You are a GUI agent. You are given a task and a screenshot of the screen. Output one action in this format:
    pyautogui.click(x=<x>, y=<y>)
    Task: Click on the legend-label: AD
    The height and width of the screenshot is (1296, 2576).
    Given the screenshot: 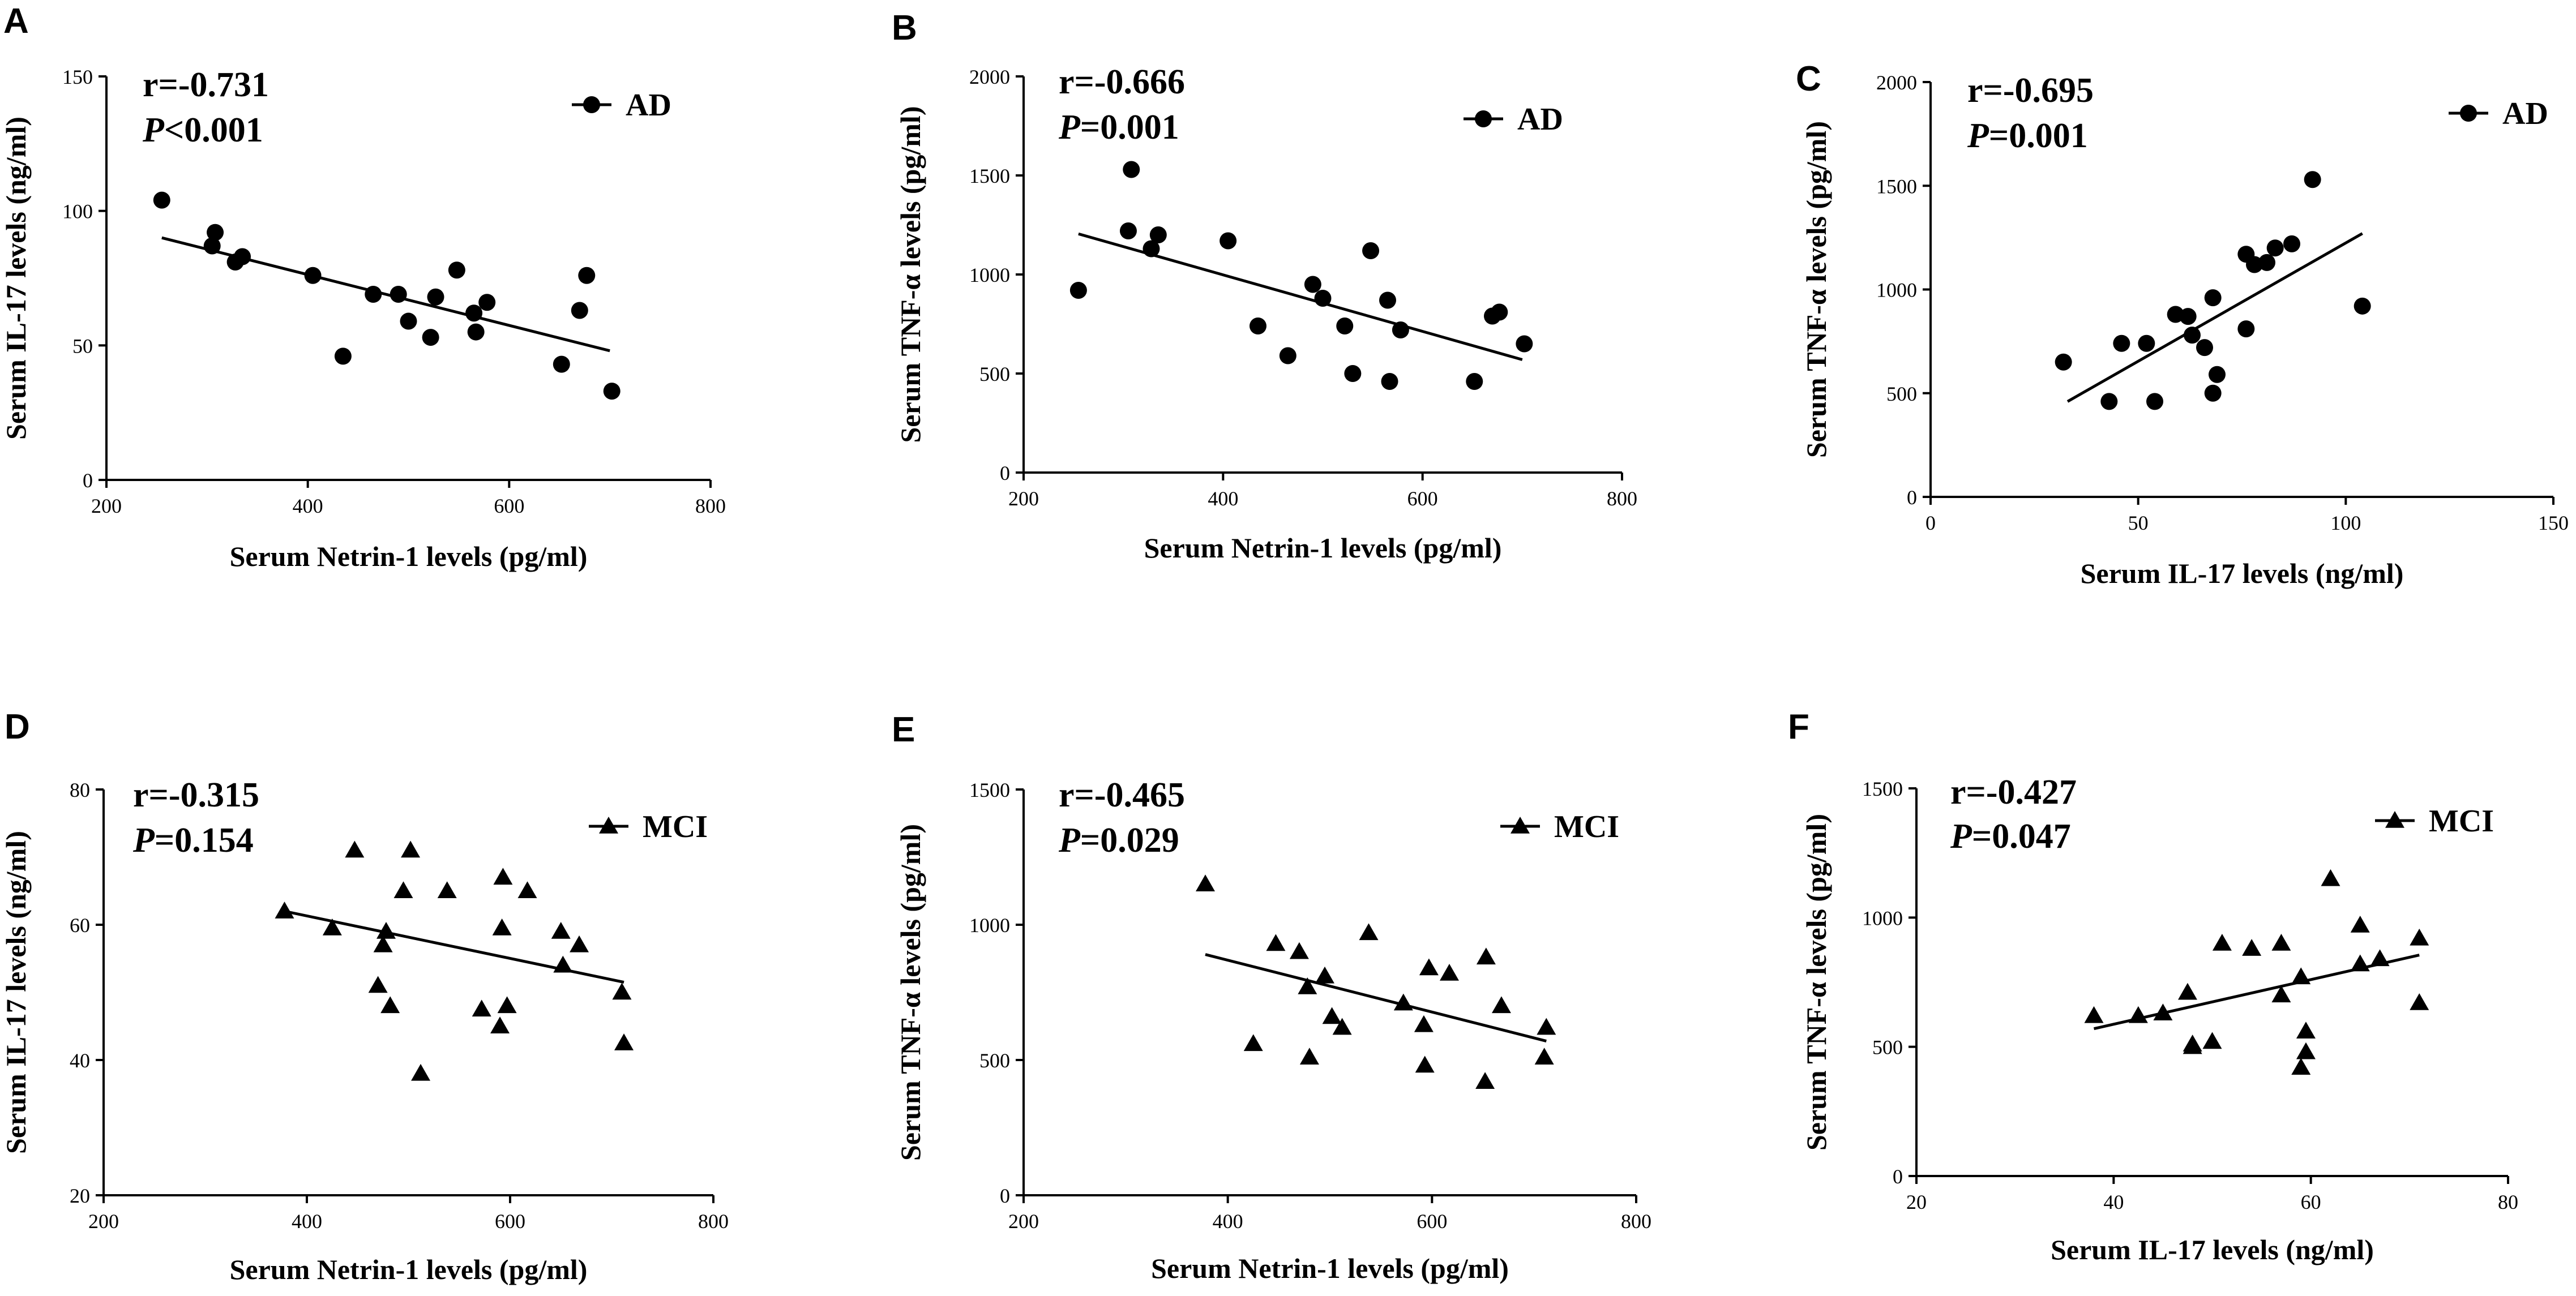 What is the action you would take?
    pyautogui.click(x=2525, y=113)
    